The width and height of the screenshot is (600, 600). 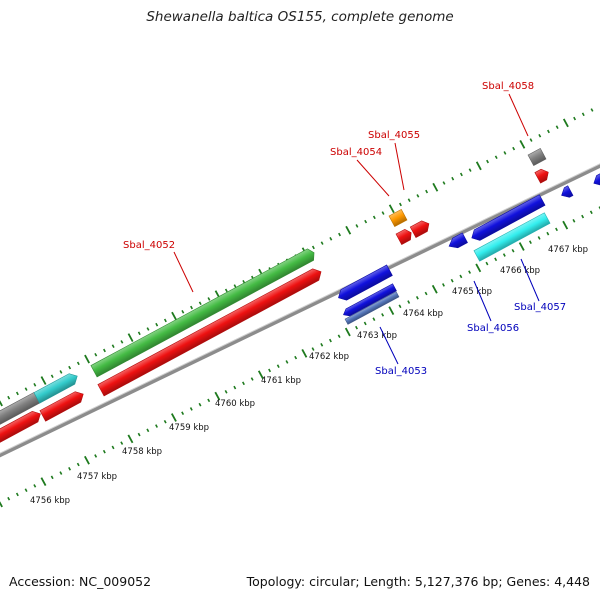 What do you see at coordinates (281, 381) in the screenshot?
I see `scale-label: 4761 kbp` at bounding box center [281, 381].